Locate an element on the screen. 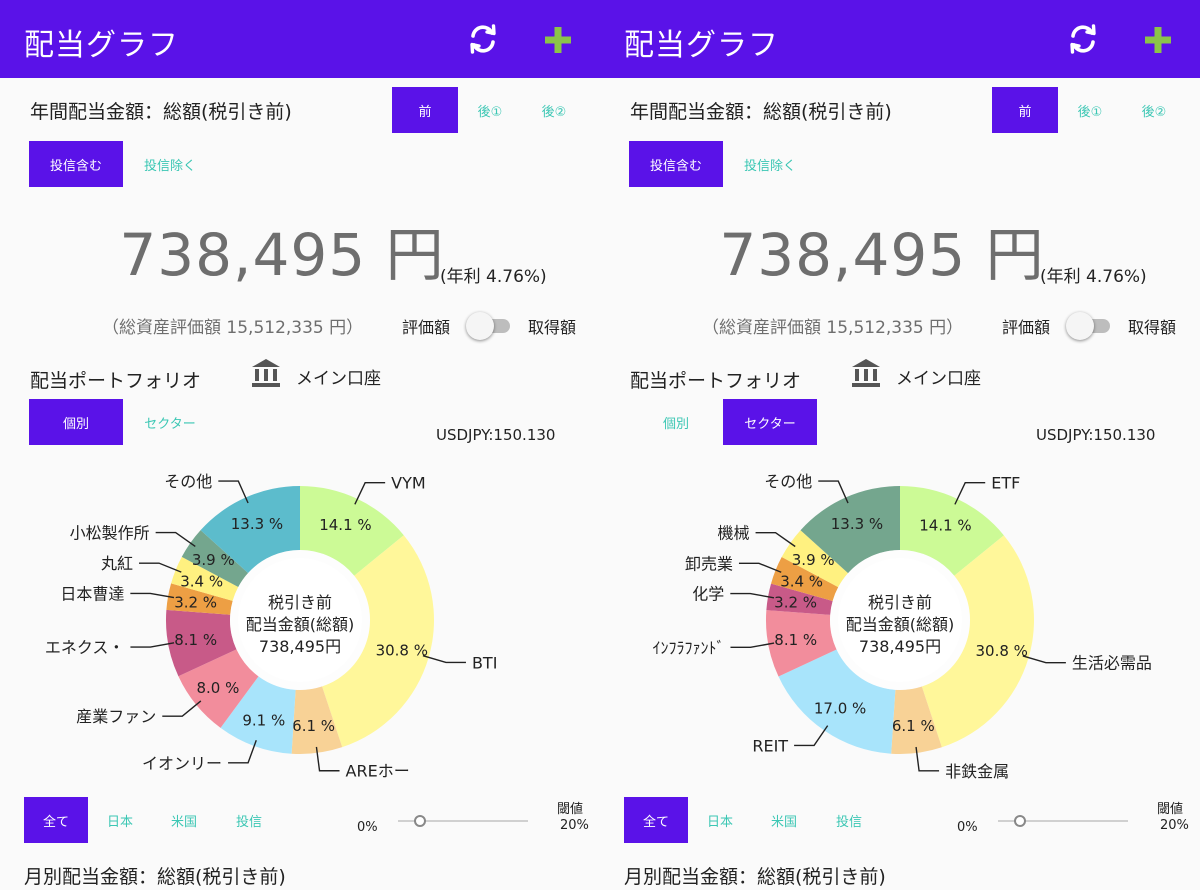 The image size is (1200, 890). donut-center-text: 738,495円 is located at coordinates (900, 646).